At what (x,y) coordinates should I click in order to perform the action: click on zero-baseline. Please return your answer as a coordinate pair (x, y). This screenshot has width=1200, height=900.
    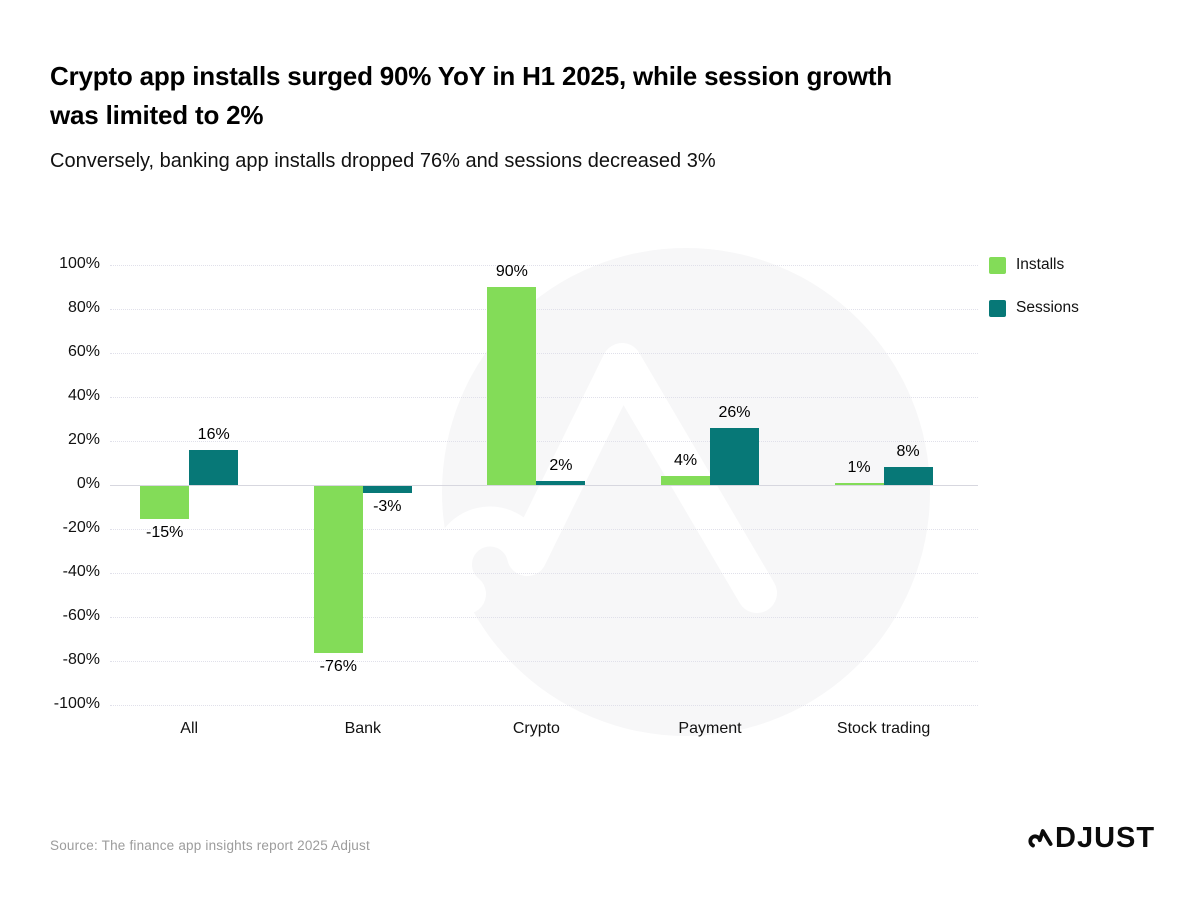
    Looking at the image, I should click on (544, 485).